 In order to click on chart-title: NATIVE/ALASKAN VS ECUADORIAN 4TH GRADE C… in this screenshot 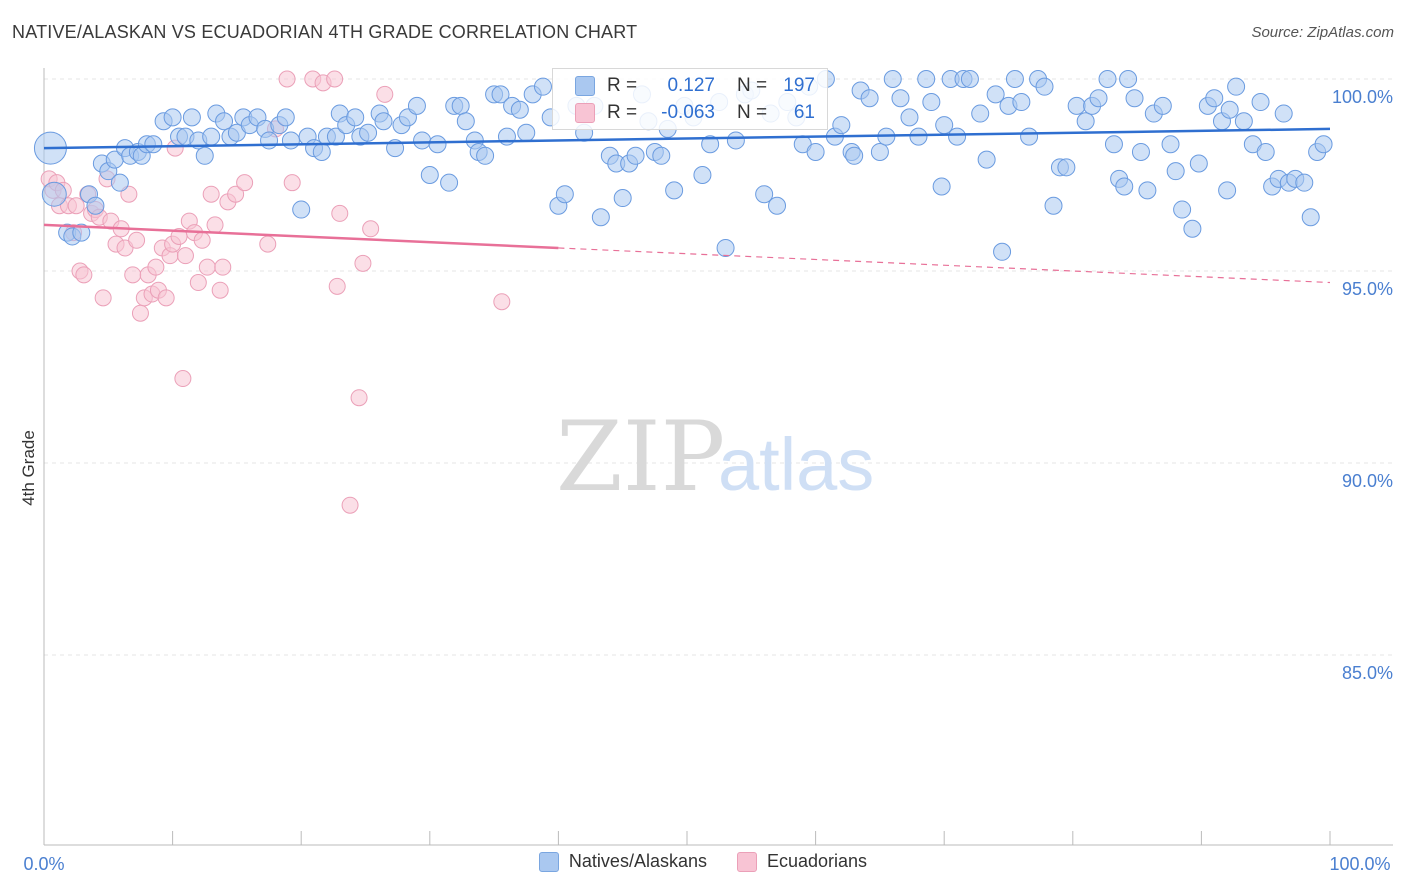, I will do `click(325, 32)`.